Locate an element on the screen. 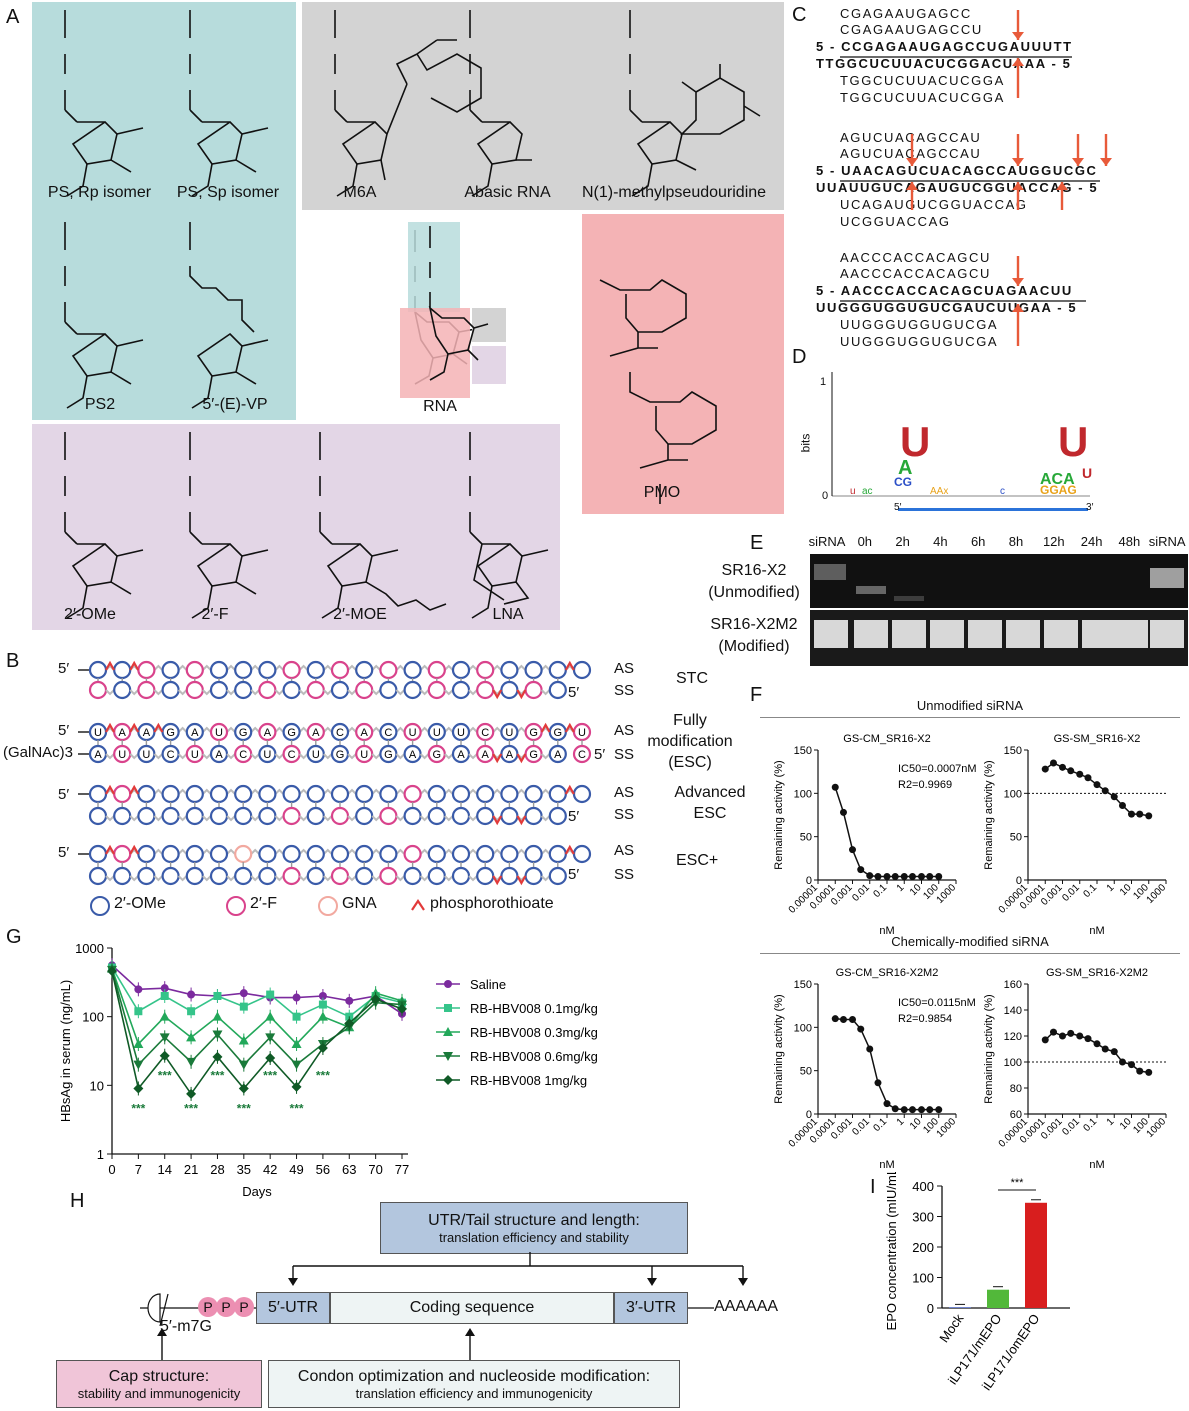 The image size is (1189, 1411). i-ytick: 100 is located at coordinates (923, 1278).